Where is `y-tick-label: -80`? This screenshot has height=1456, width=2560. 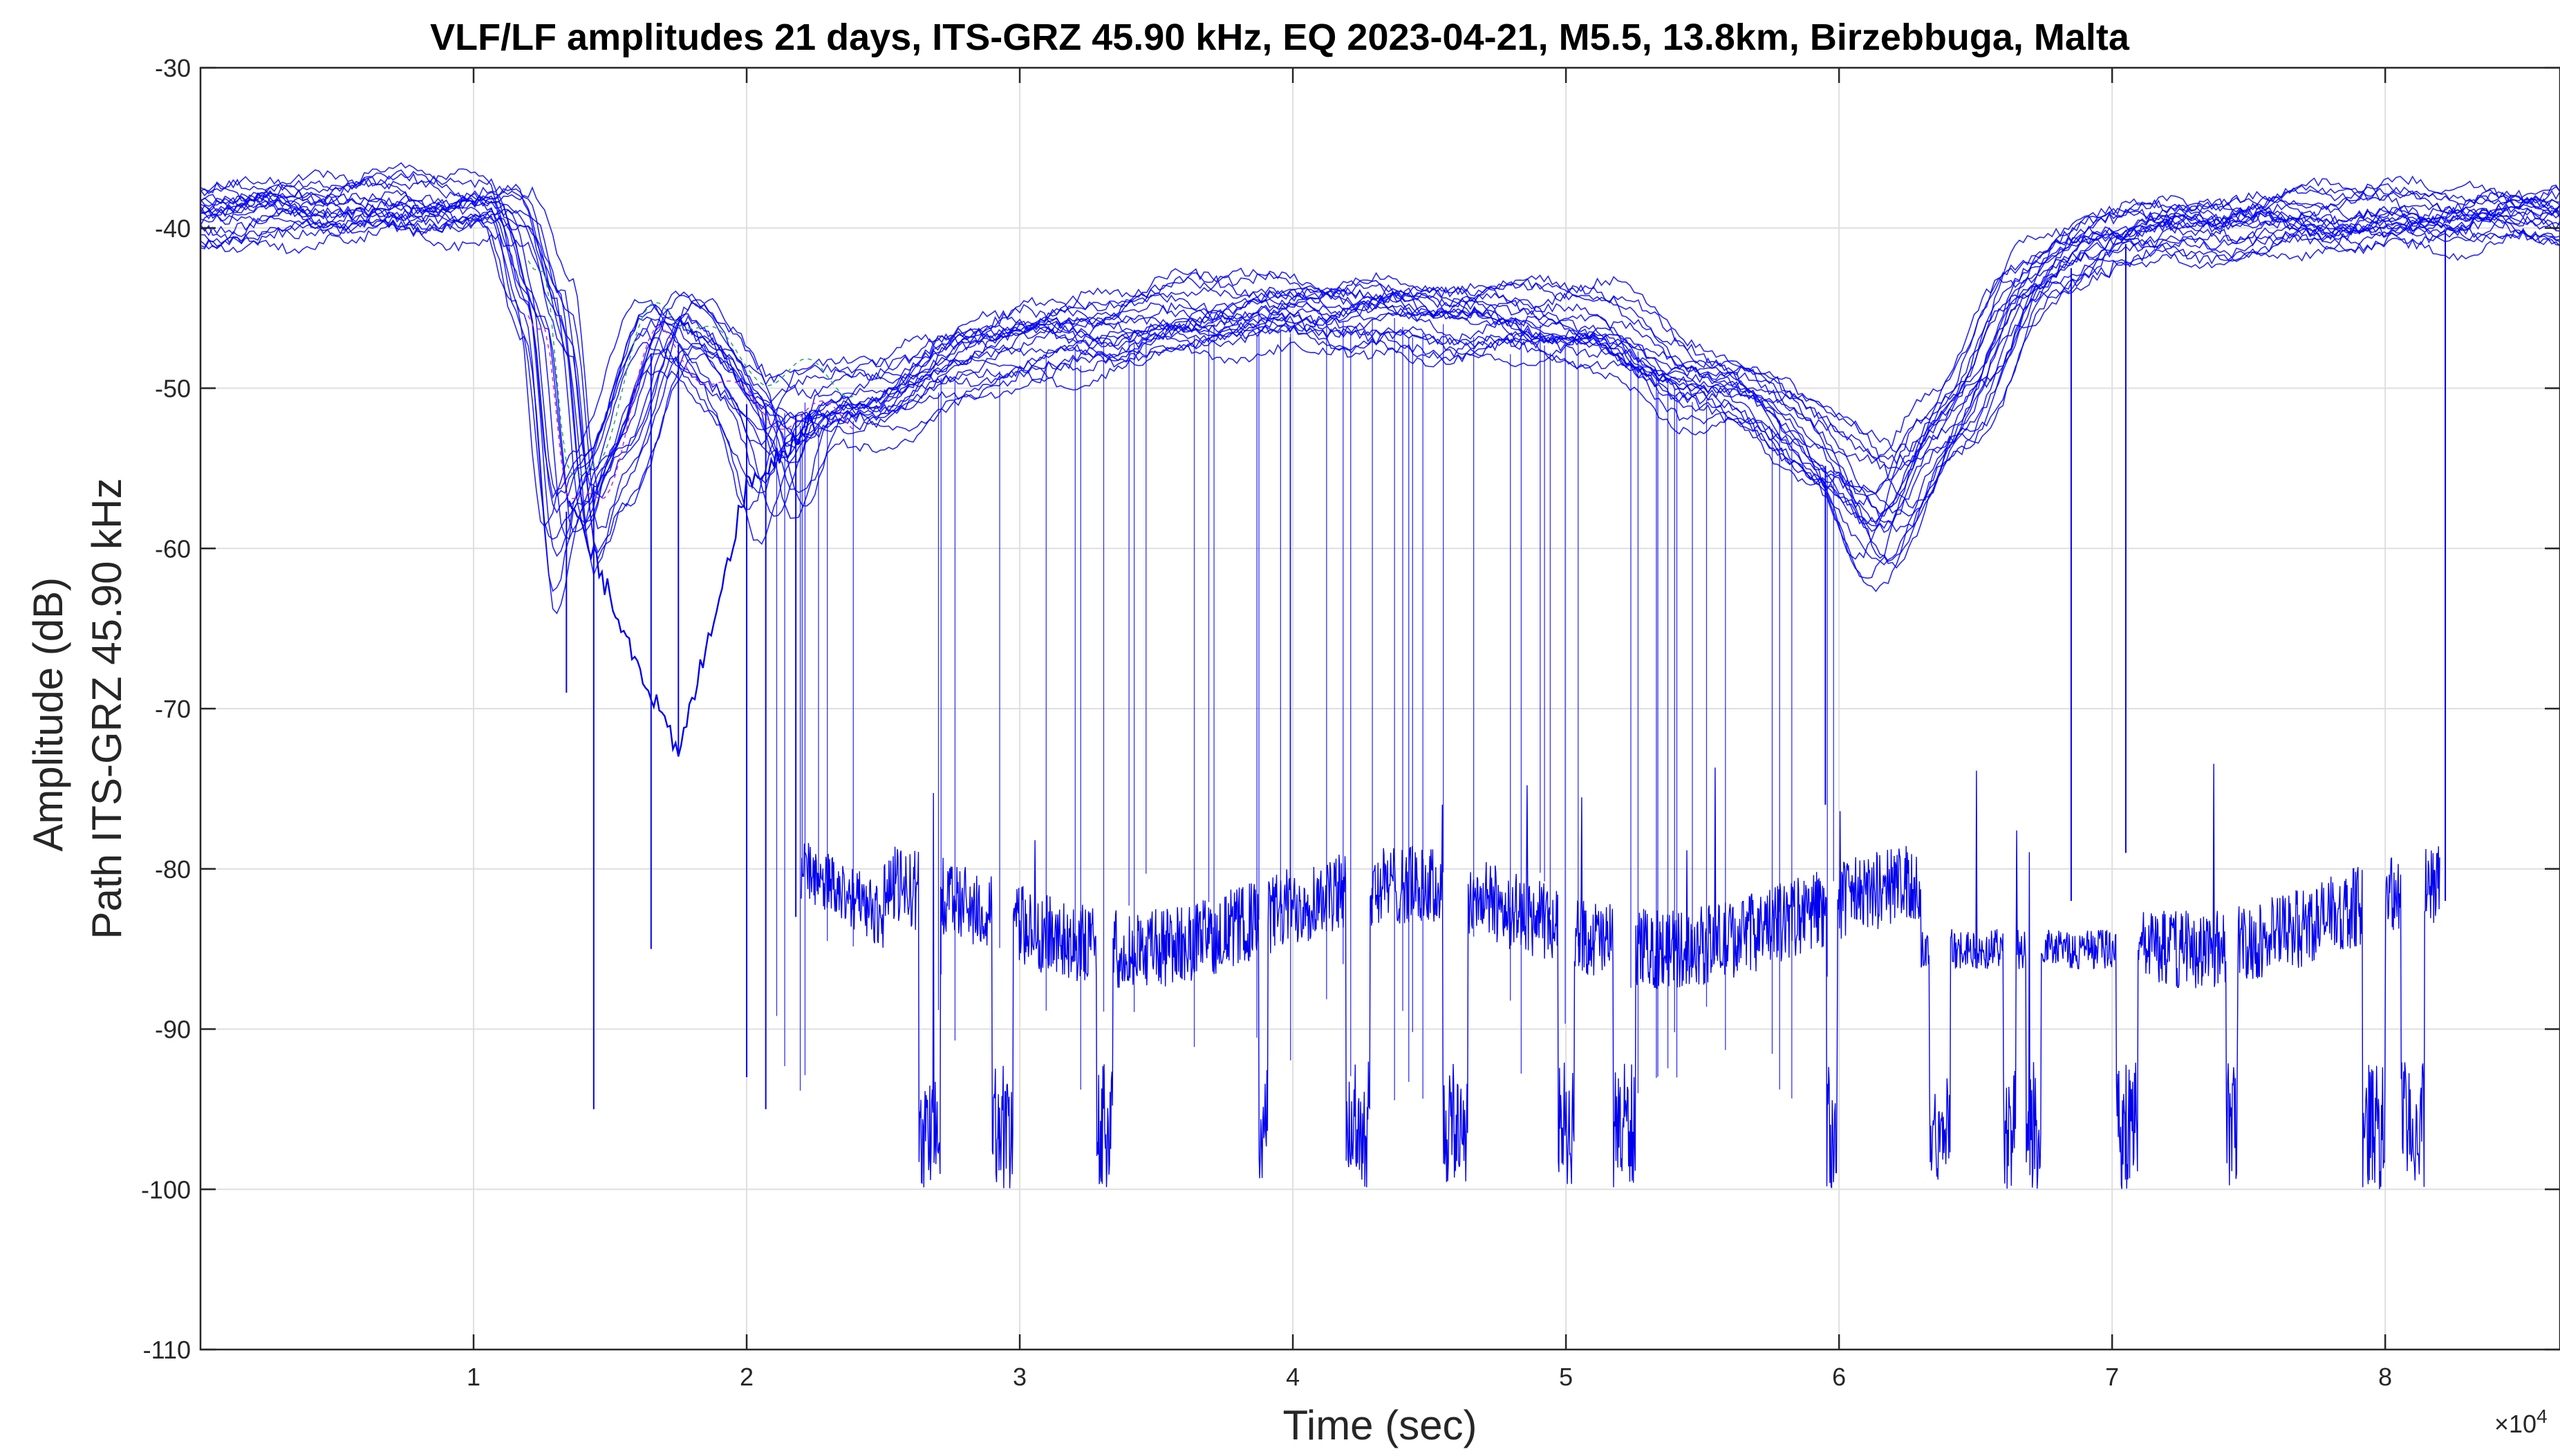 y-tick-label: -80 is located at coordinates (173, 869).